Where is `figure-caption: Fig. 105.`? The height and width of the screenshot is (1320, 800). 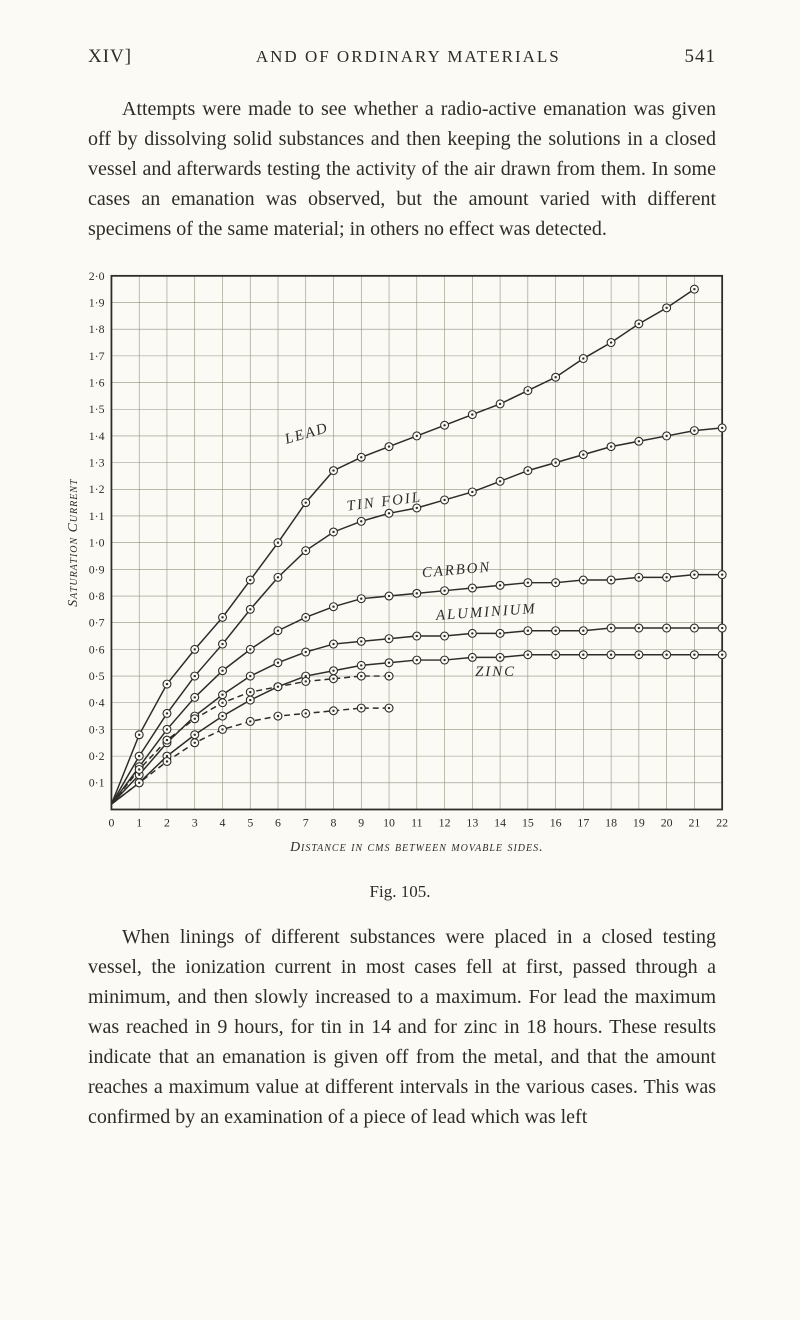
figure-caption: Fig. 105. is located at coordinates (400, 891).